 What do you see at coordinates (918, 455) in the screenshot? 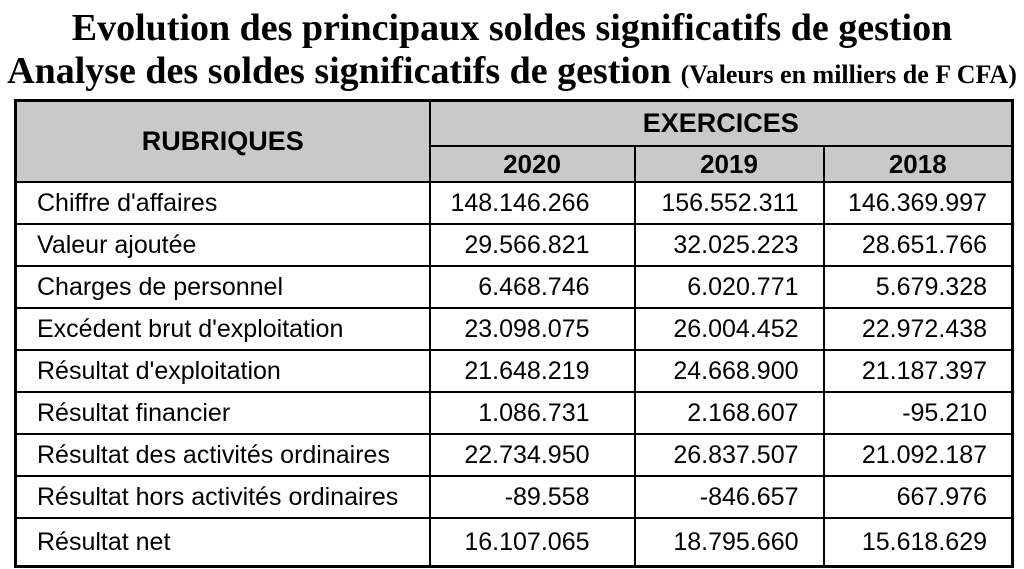
I see `value-2018: 21.092.187` at bounding box center [918, 455].